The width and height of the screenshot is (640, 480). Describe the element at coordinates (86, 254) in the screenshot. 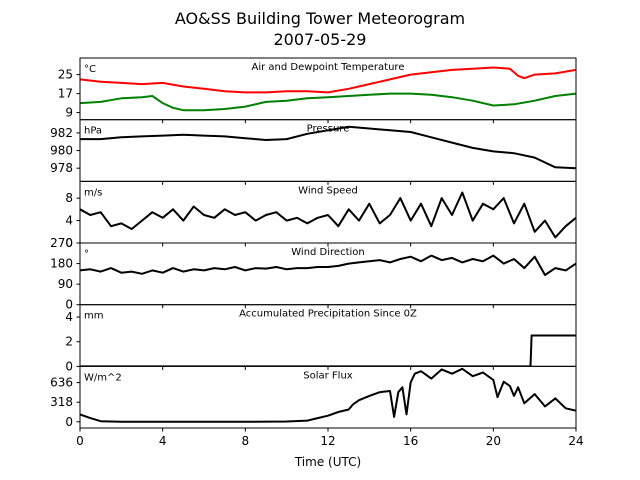

I see `panel-unit: °` at that location.